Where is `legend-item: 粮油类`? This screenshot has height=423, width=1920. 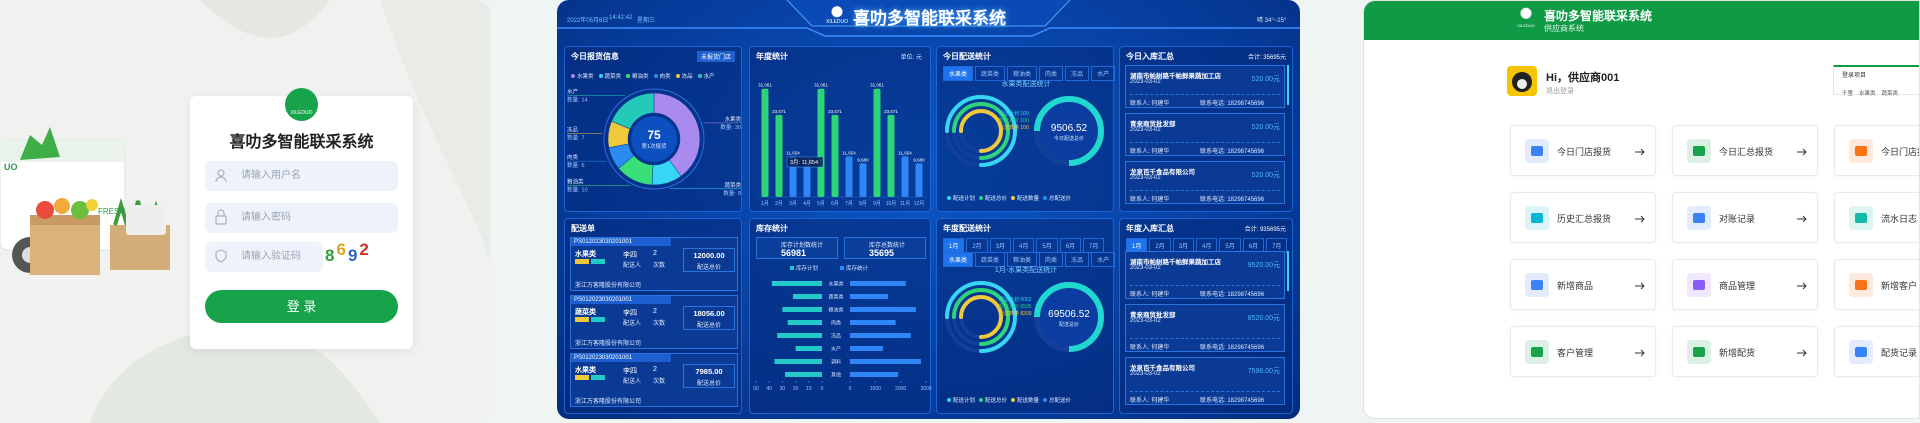
legend-item: 粮油类 is located at coordinates (637, 77).